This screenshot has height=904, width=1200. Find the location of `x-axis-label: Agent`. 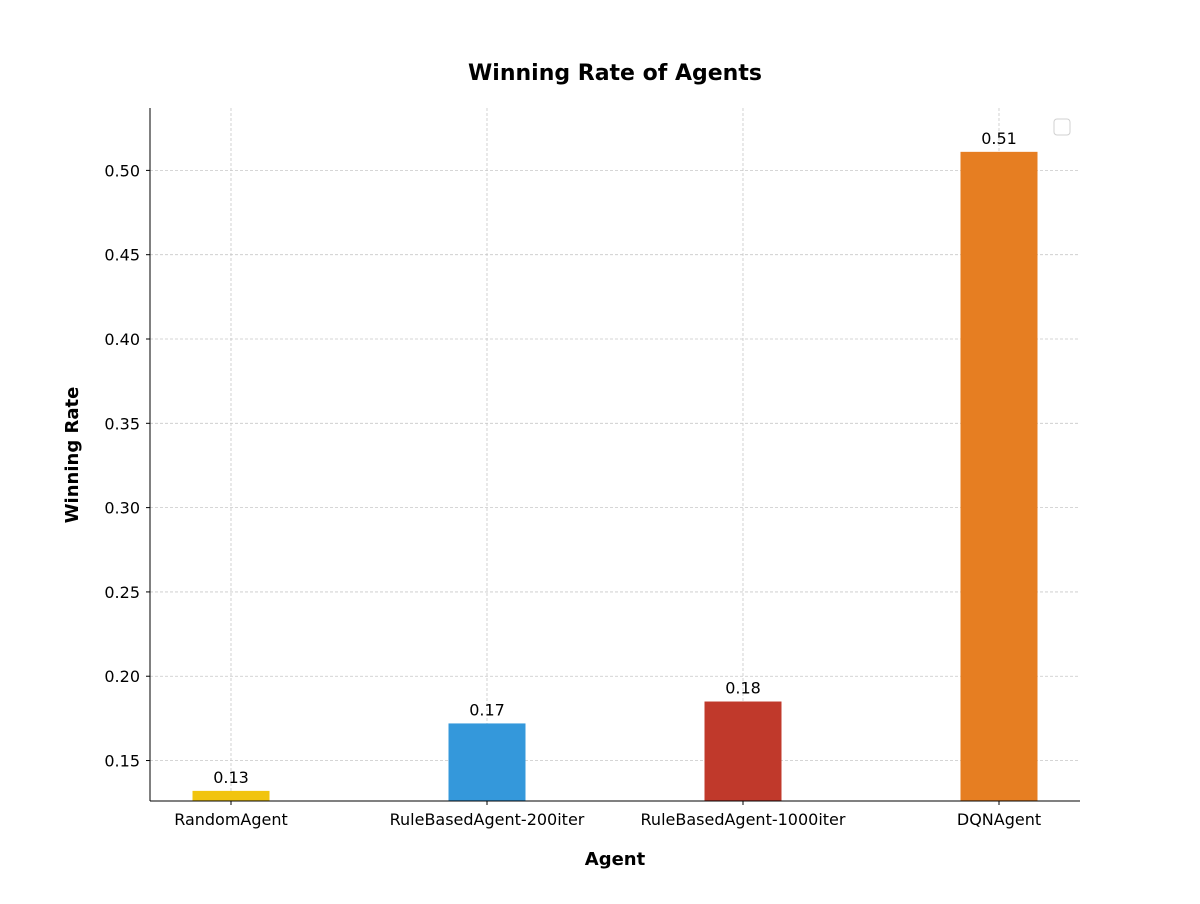

x-axis-label: Agent is located at coordinates (615, 859).